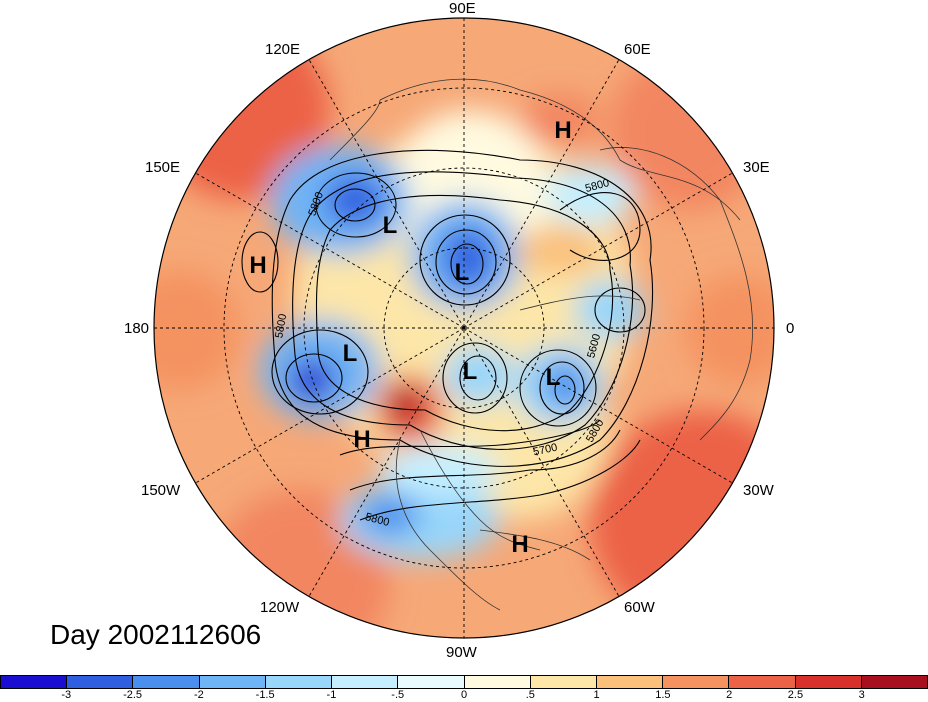 The width and height of the screenshot is (928, 702). Describe the element at coordinates (861, 695) in the screenshot. I see `colorbar-tick-label: 3` at that location.